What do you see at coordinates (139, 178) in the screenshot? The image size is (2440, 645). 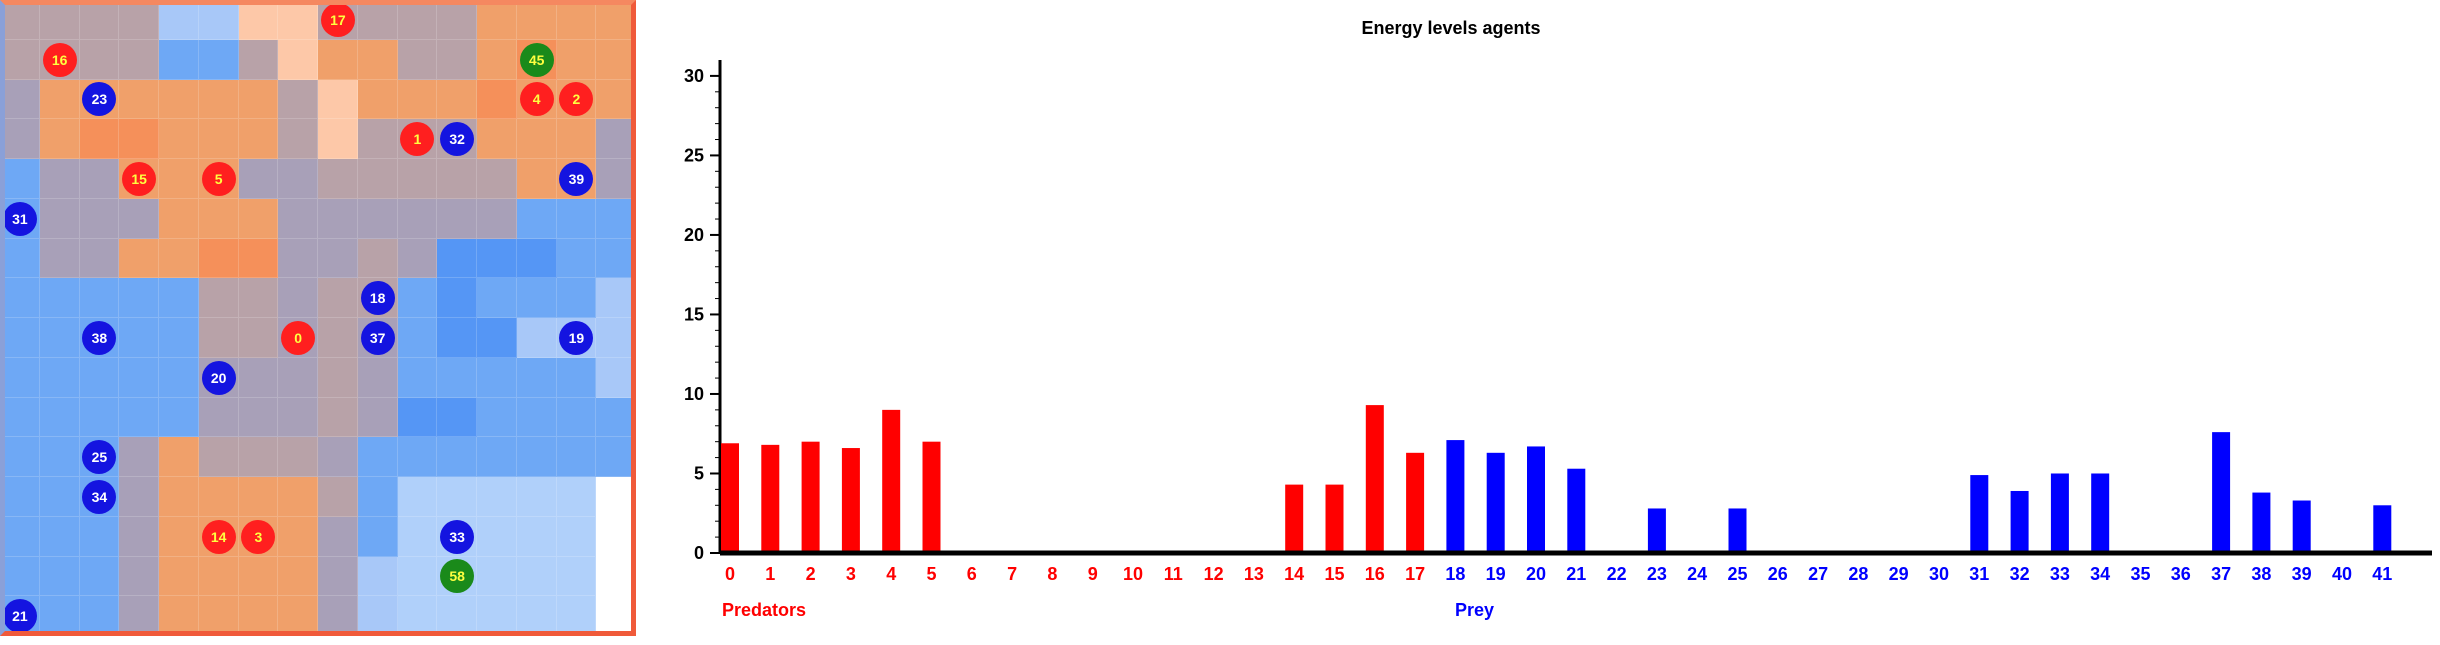 I see `predator-agent: 15` at bounding box center [139, 178].